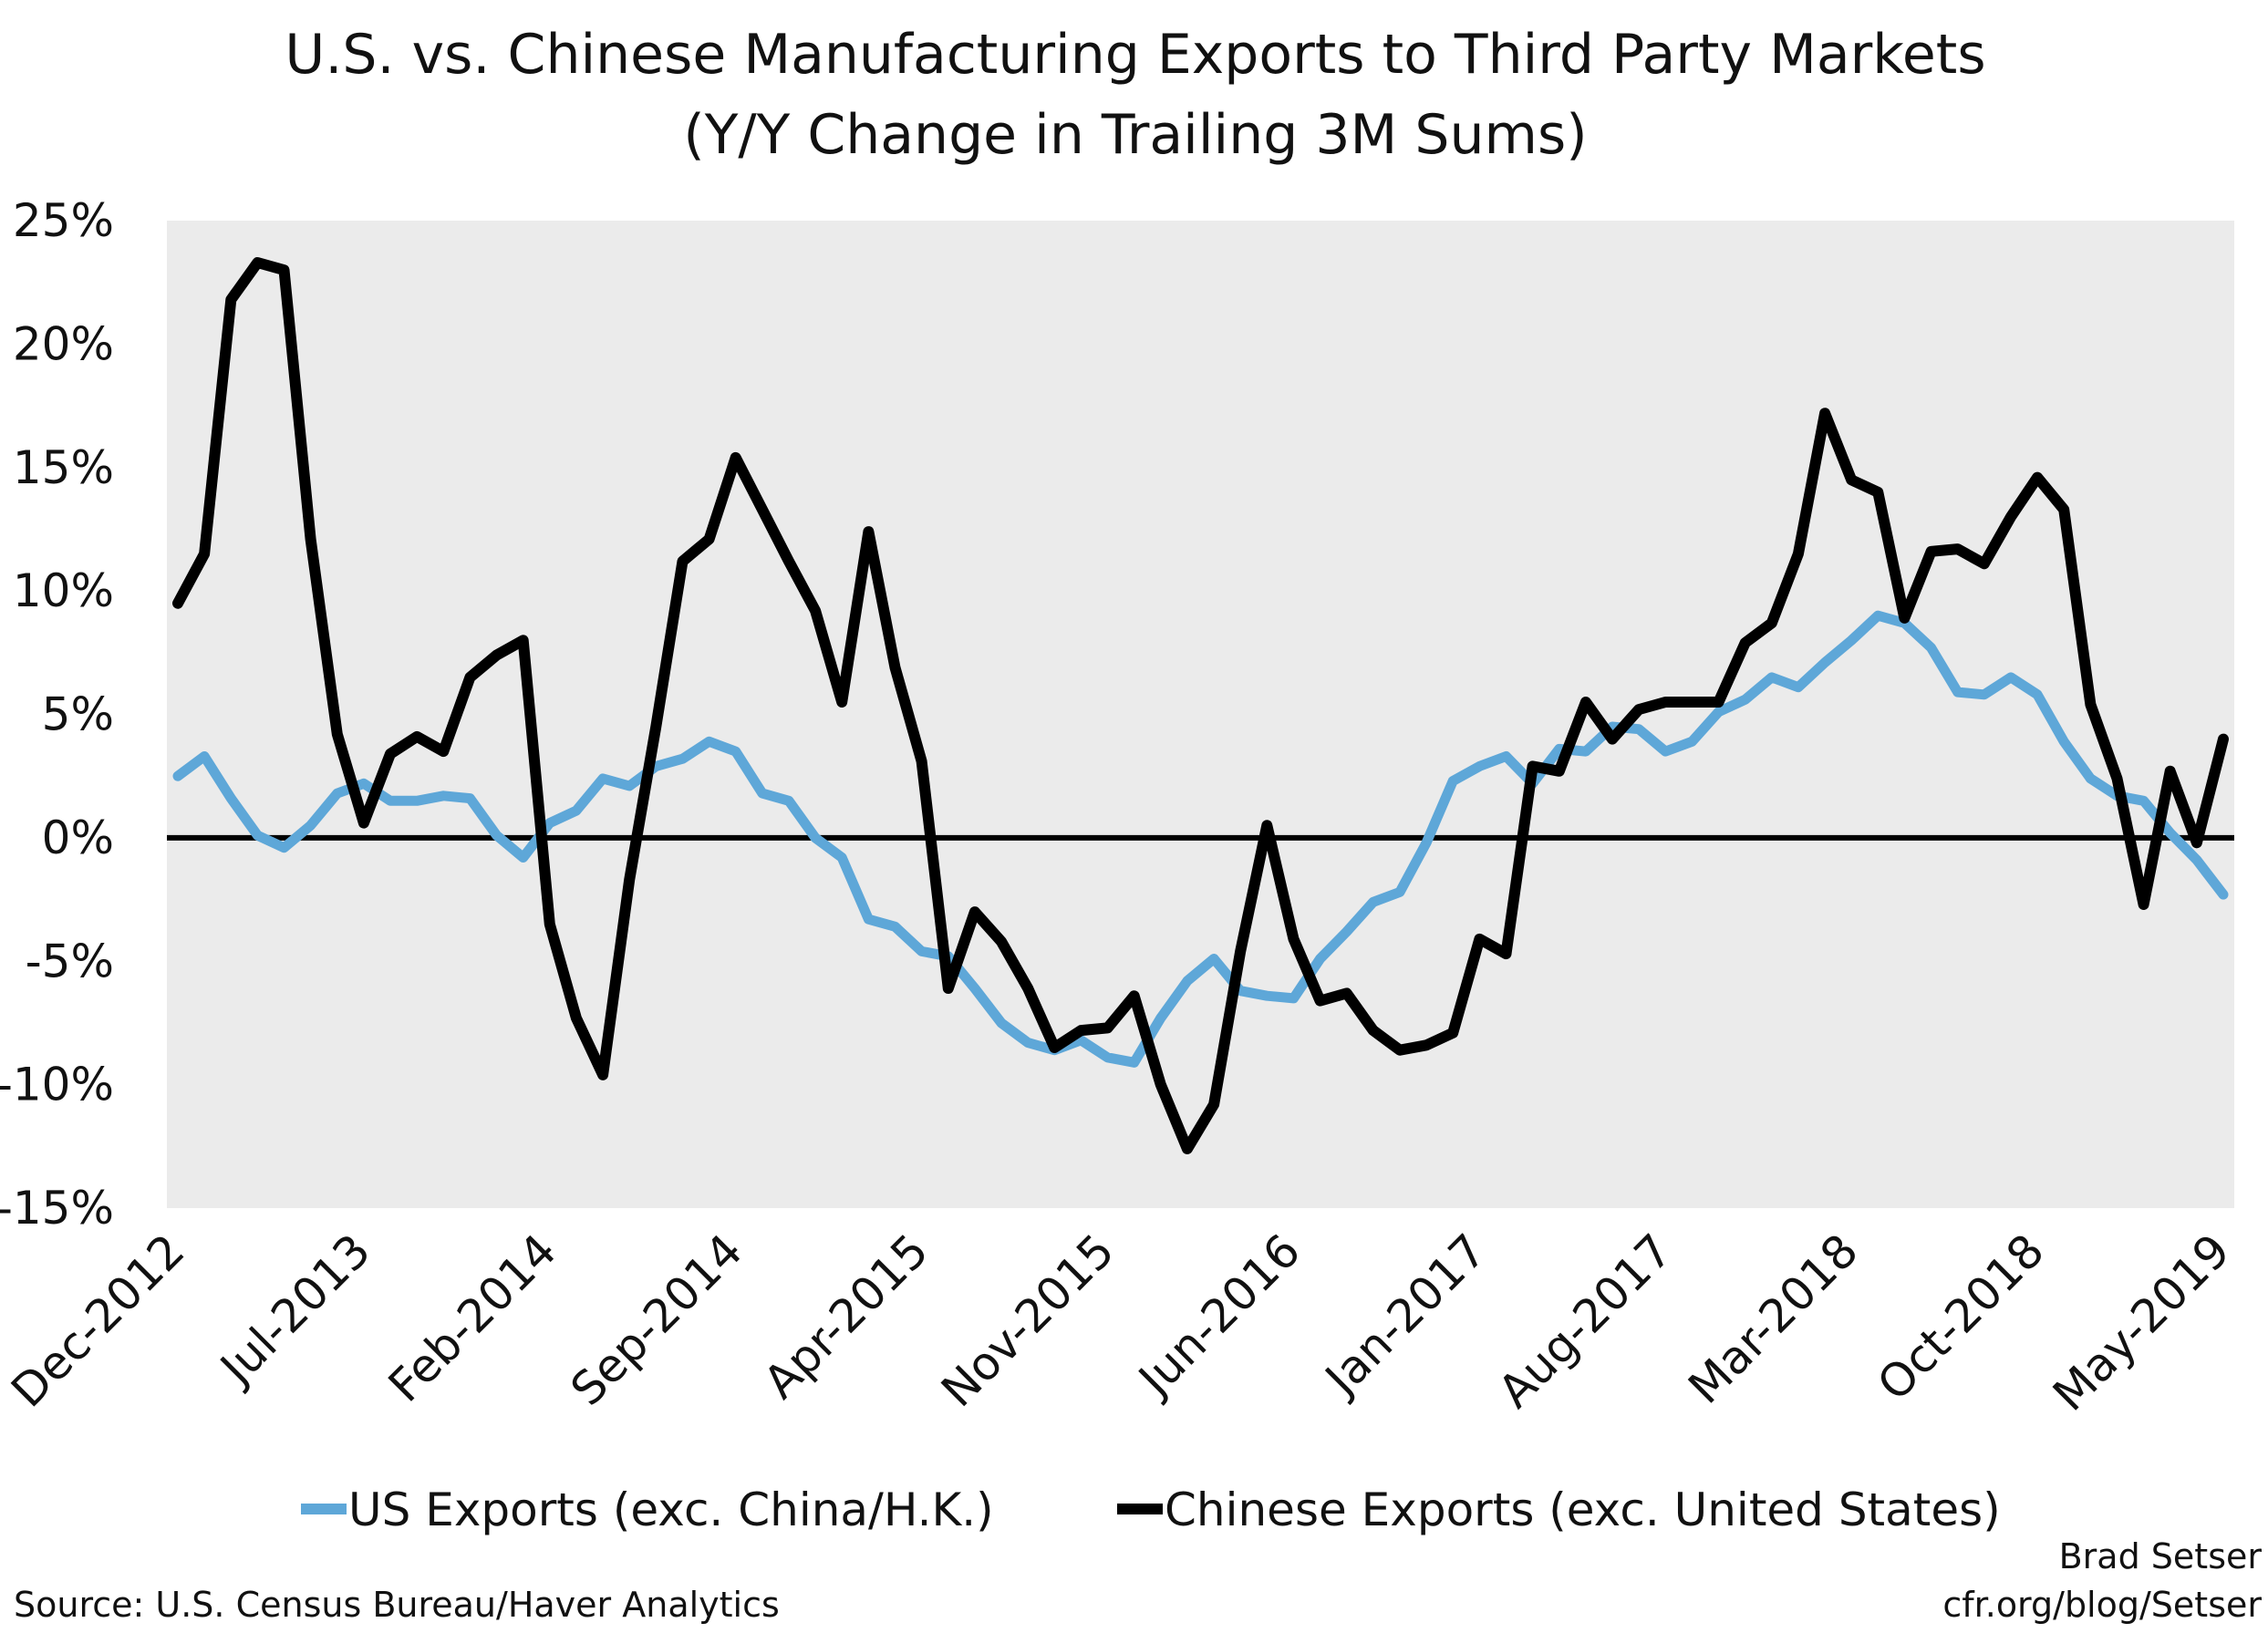 This screenshot has width=2268, height=1633. Describe the element at coordinates (1961, 1317) in the screenshot. I see `x-tick-label: Oct-2018` at that location.